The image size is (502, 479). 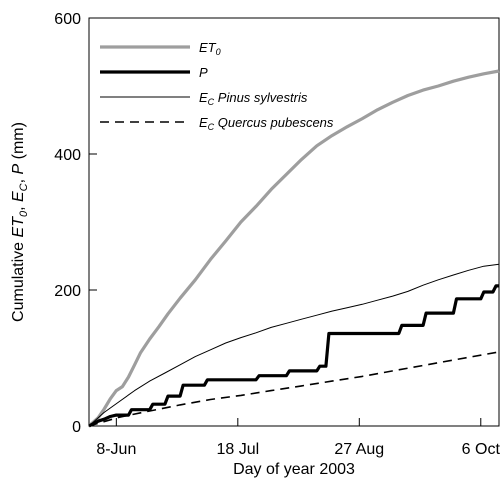 What do you see at coordinates (253, 98) in the screenshot?
I see `legend-label-ec_pinus: EC Pinus sylvestris` at bounding box center [253, 98].